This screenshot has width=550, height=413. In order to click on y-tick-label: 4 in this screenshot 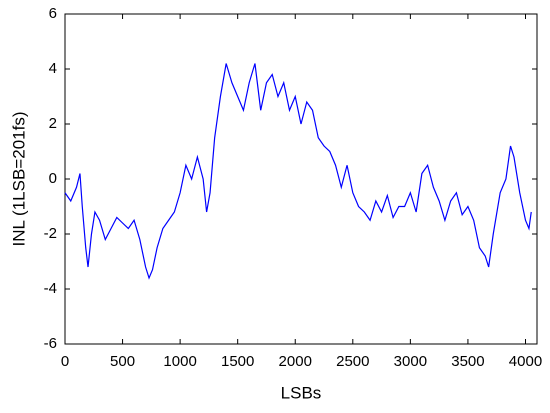, I will do `click(53, 68)`.